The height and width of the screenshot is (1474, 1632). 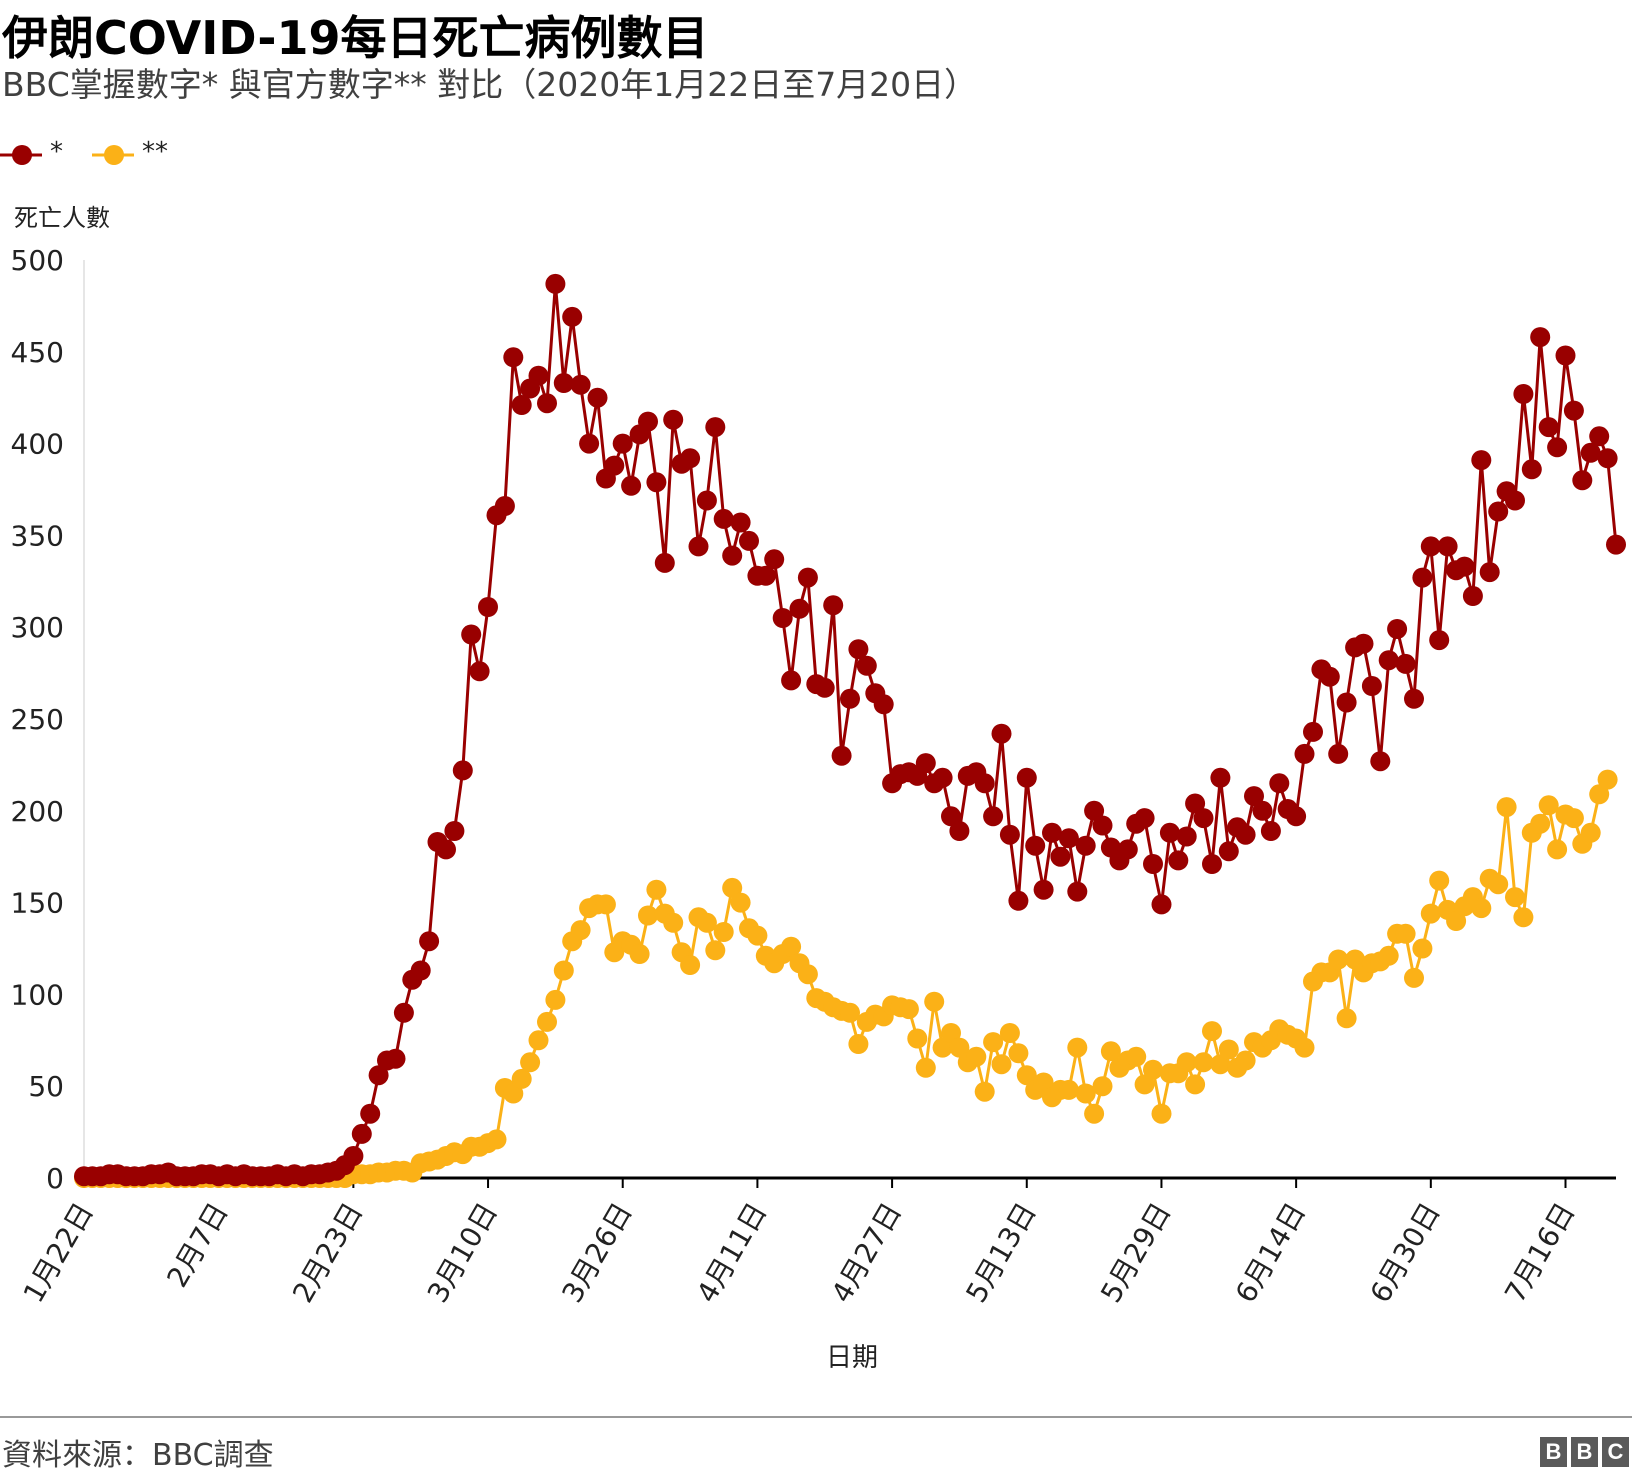 What do you see at coordinates (37, 444) in the screenshot?
I see `y-tick-label: 400` at bounding box center [37, 444].